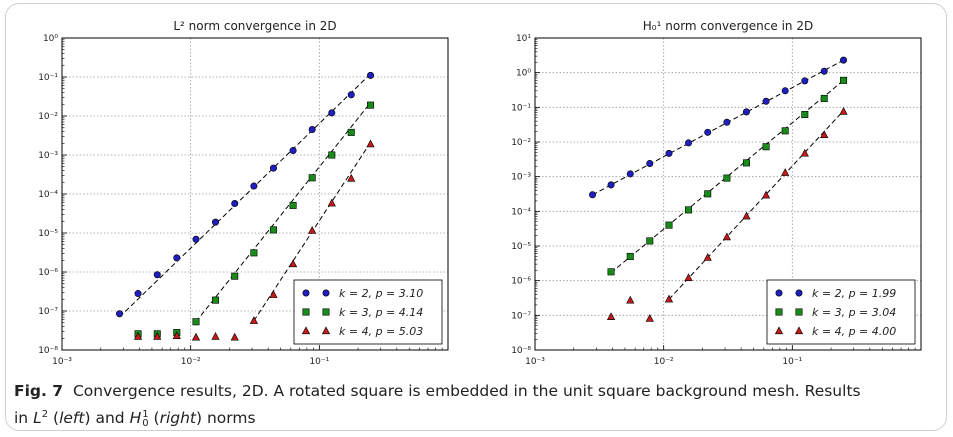 This screenshot has height=437, width=953. What do you see at coordinates (521, 247) in the screenshot?
I see `y-tick-label: 10⁻⁵` at bounding box center [521, 247].